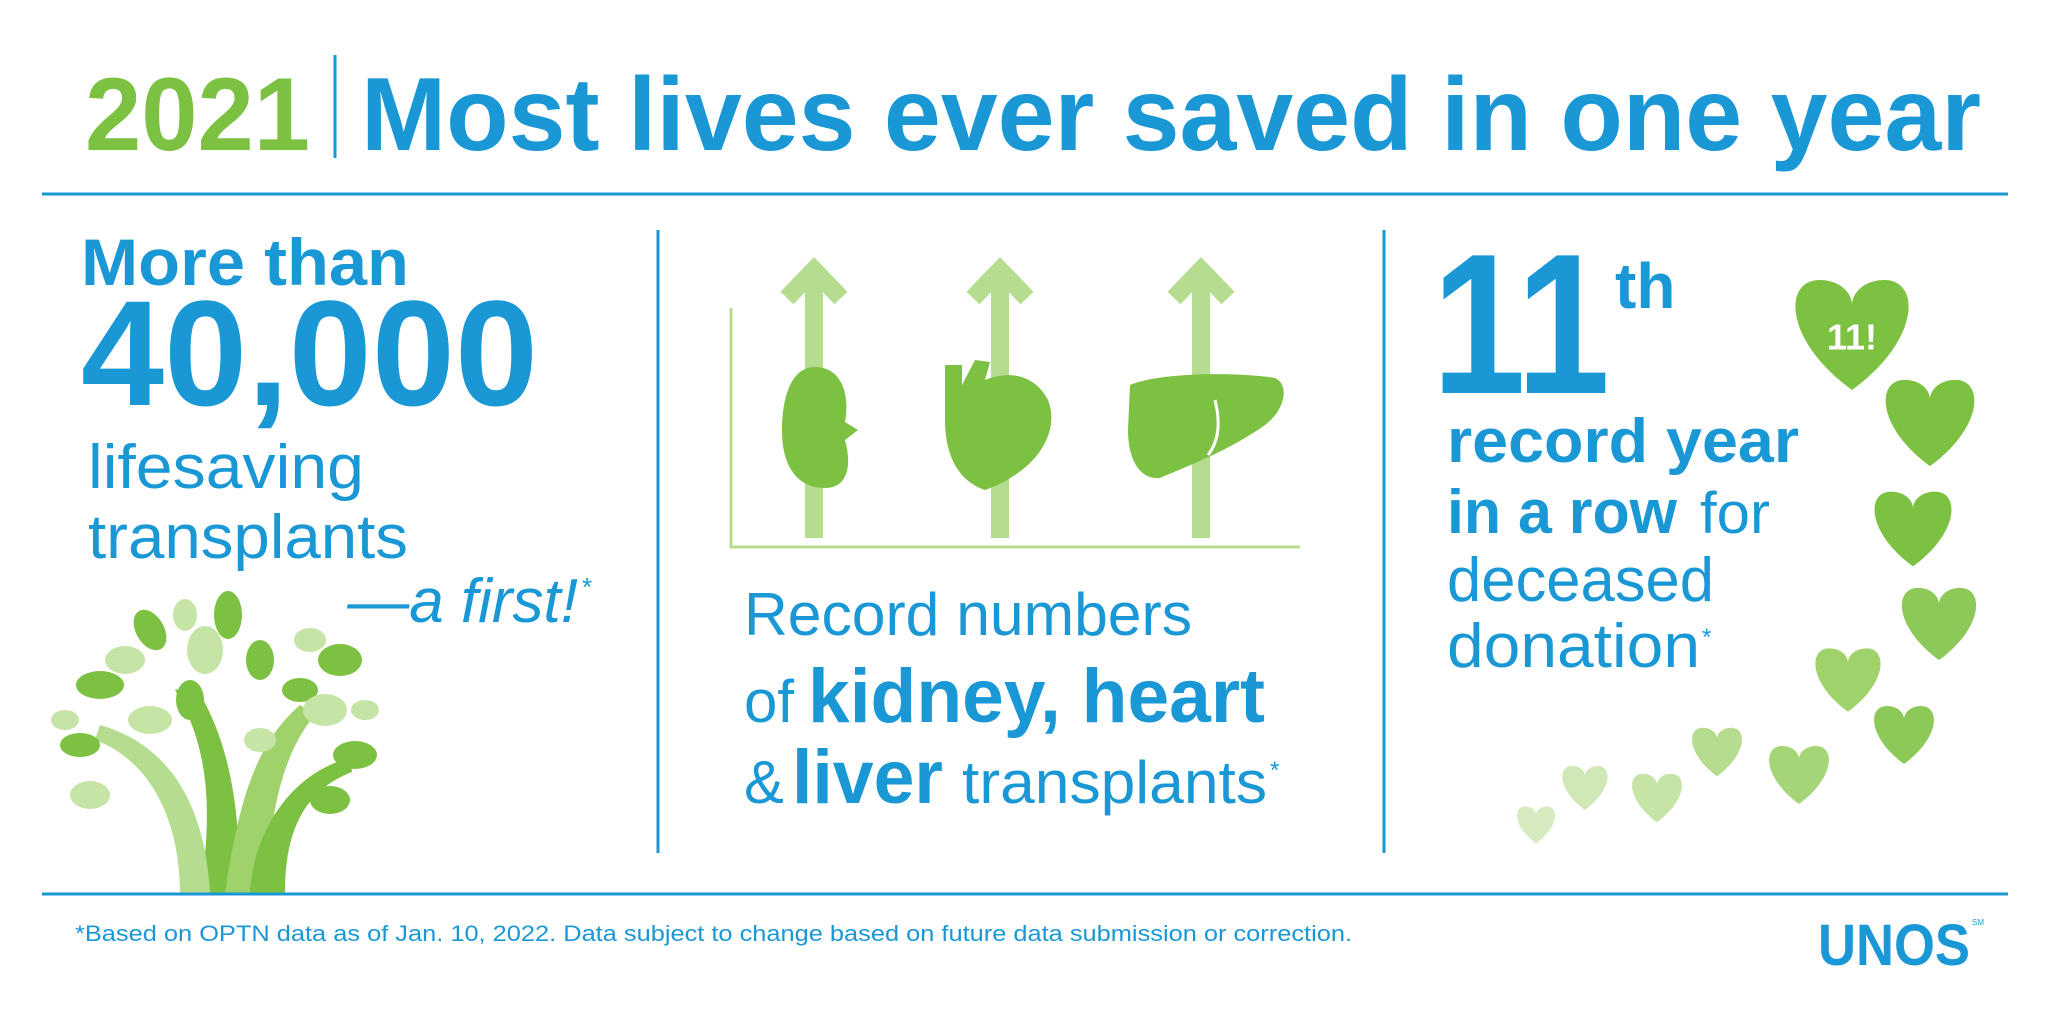 The height and width of the screenshot is (1024, 2048). Describe the element at coordinates (1573, 646) in the screenshot. I see `body-text: donation` at that location.